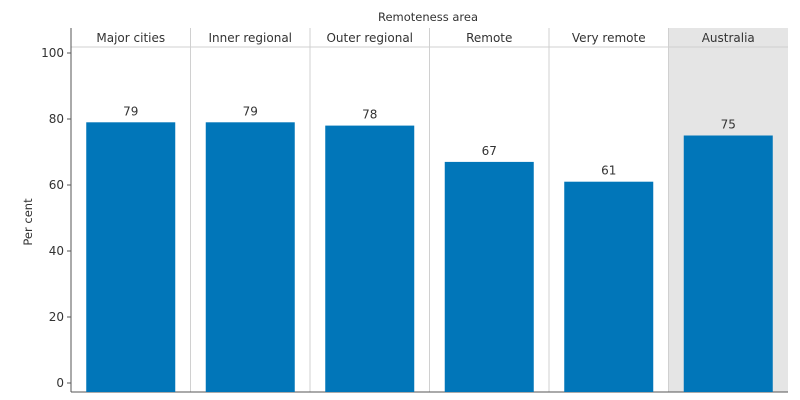  Describe the element at coordinates (369, 38) in the screenshot. I see `category-header: Outer regional` at that location.